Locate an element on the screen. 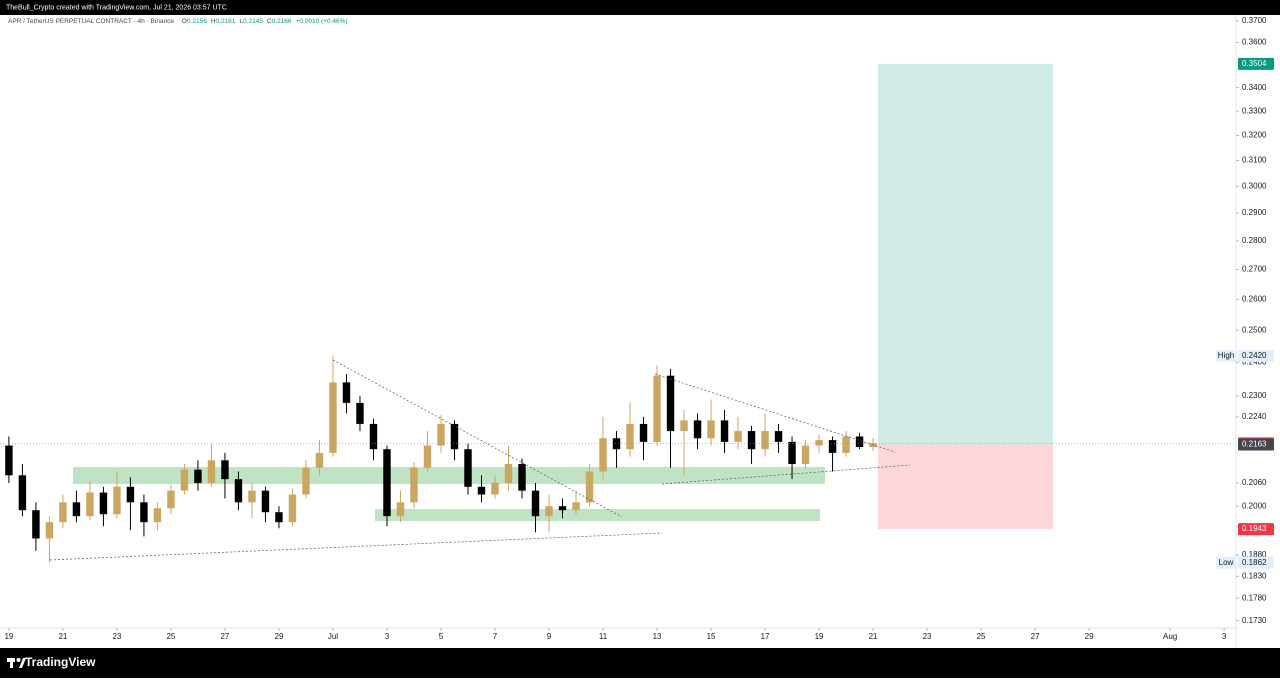 Image resolution: width=1280 pixels, height=683 pixels. top-bar is located at coordinates (640, 7).